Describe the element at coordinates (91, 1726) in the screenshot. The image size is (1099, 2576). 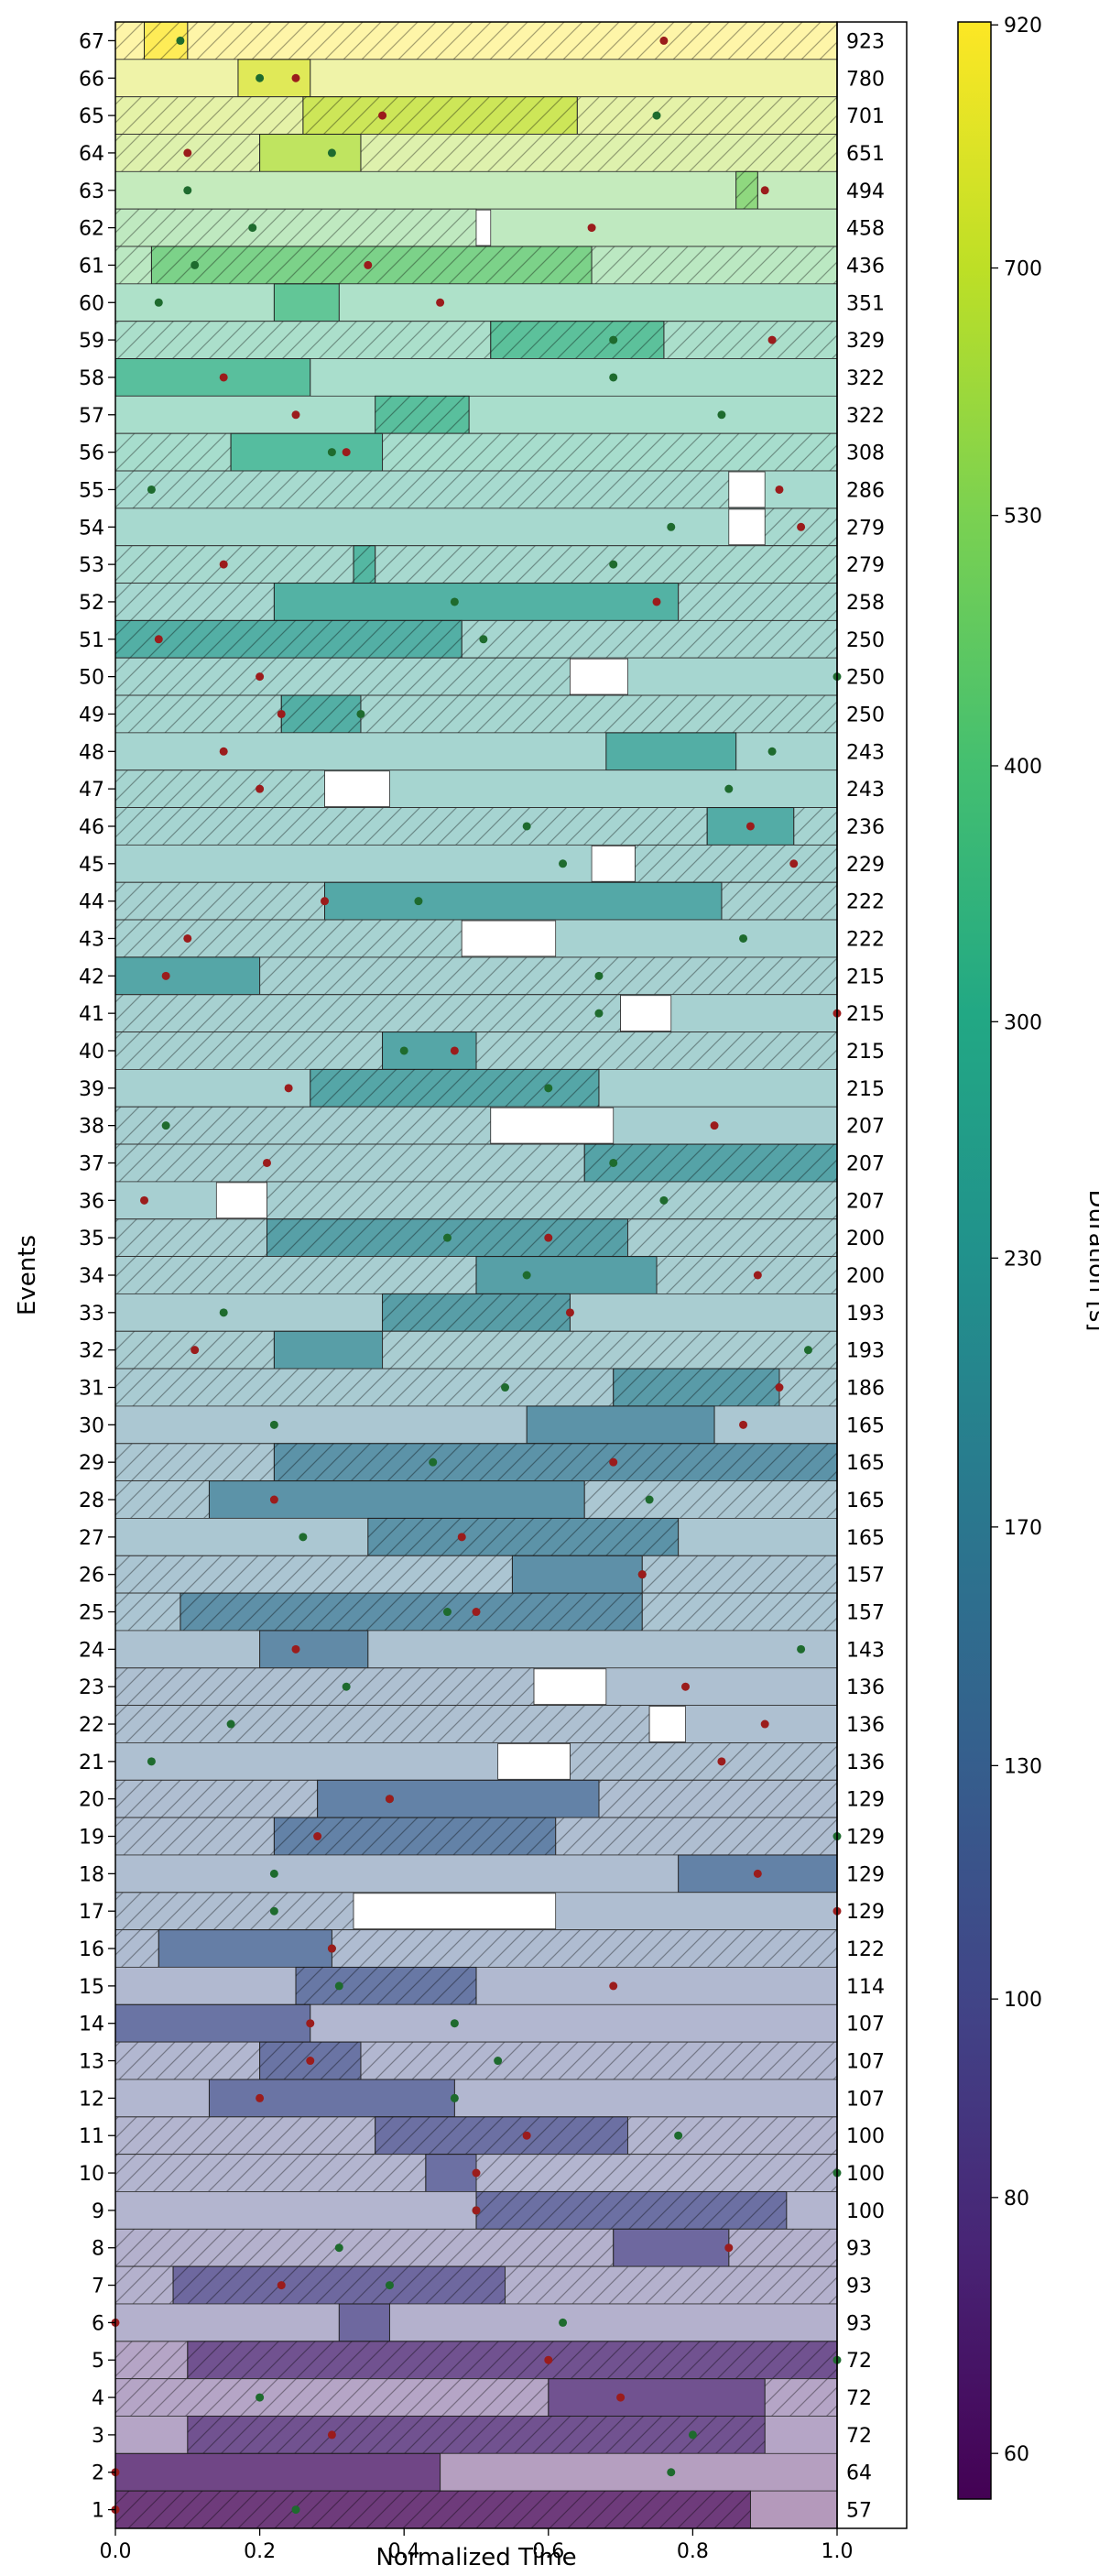
I see `y-tick-label: 22` at that location.